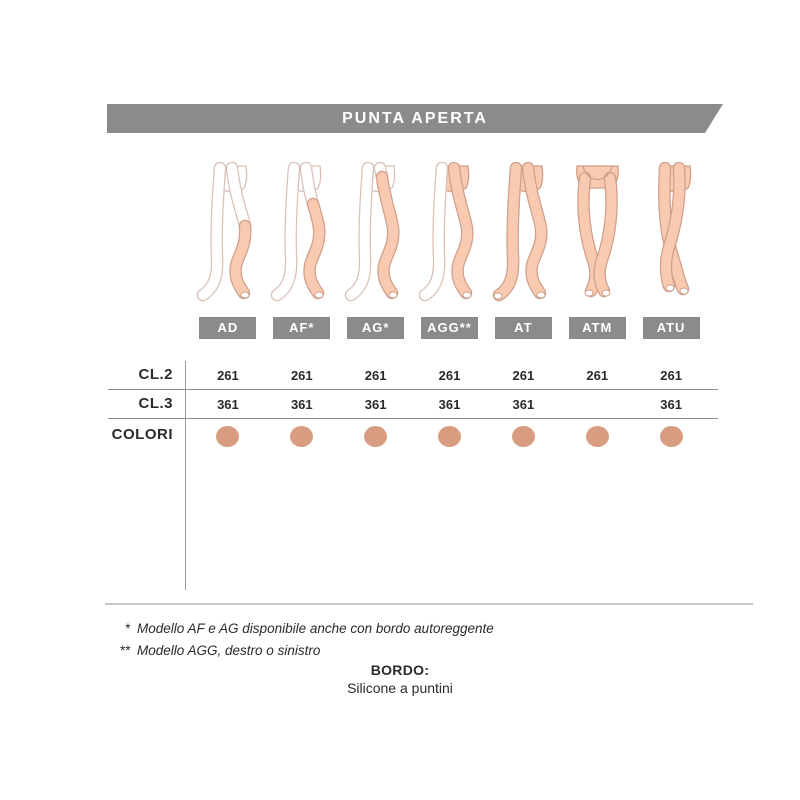 This screenshot has width=800, height=800. I want to click on cl2-cell-AT: 261, so click(523, 375).